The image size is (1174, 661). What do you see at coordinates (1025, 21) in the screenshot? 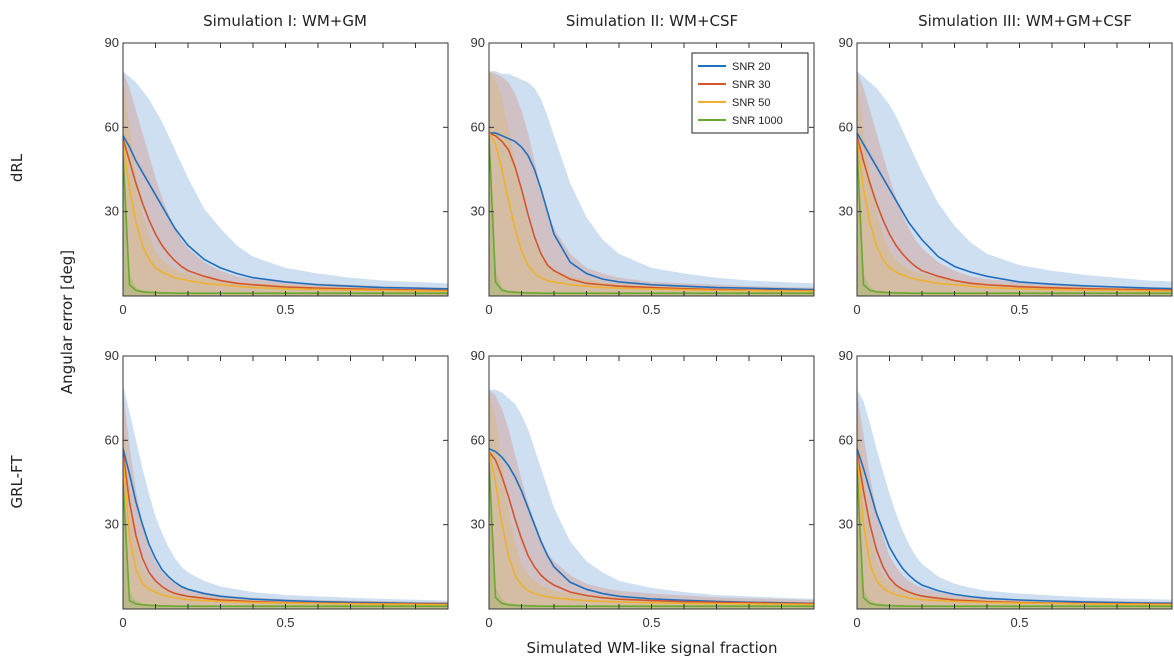
I see `col-title-3: Simulation III: WM+GM+CSF` at bounding box center [1025, 21].